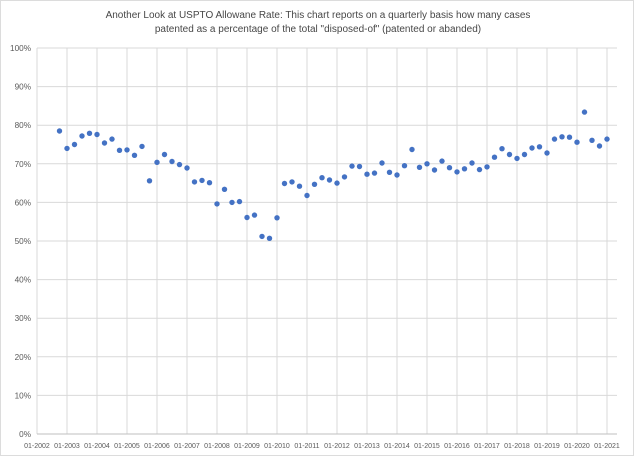 This screenshot has height=456, width=634. I want to click on x-tick-label: 01-2011, so click(306, 446).